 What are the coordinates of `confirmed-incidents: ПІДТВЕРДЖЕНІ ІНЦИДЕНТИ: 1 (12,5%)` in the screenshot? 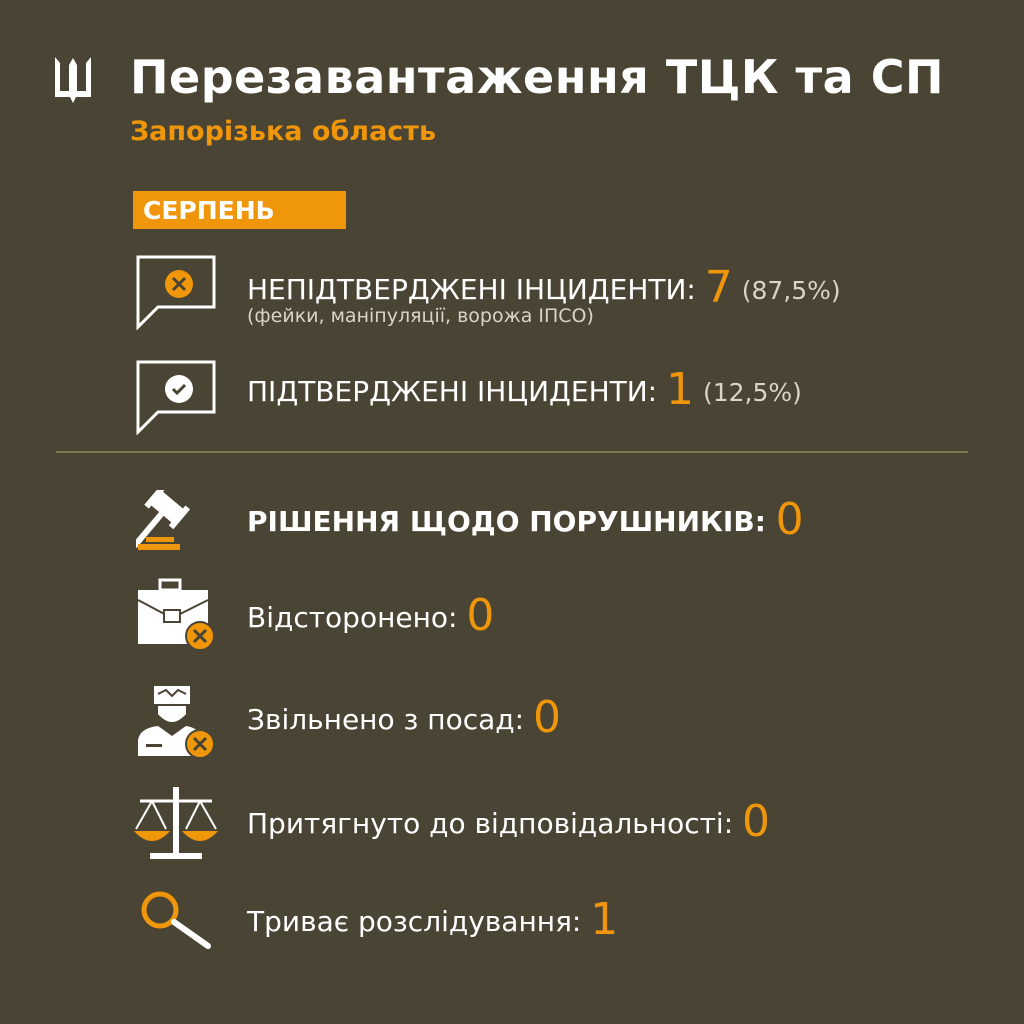 It's located at (524, 389).